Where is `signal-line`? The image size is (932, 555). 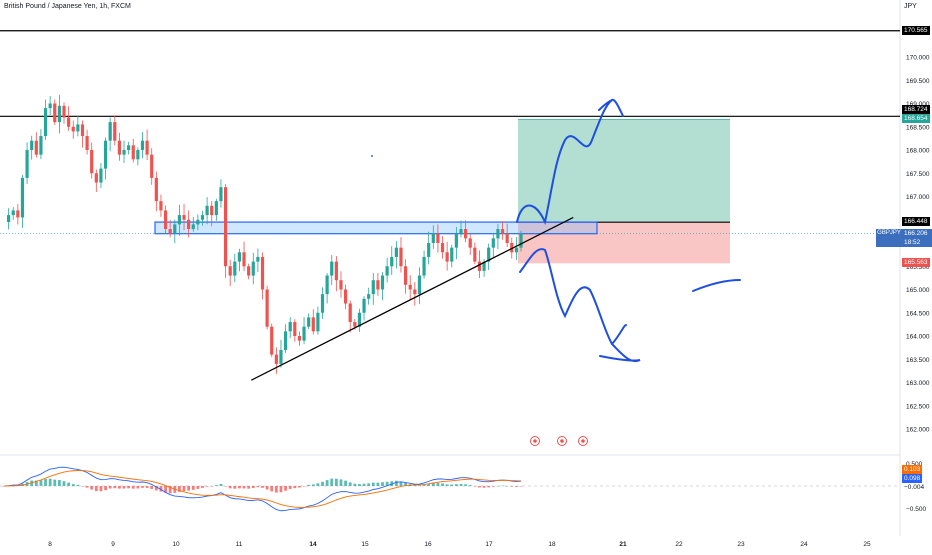
signal-line is located at coordinates (262, 489).